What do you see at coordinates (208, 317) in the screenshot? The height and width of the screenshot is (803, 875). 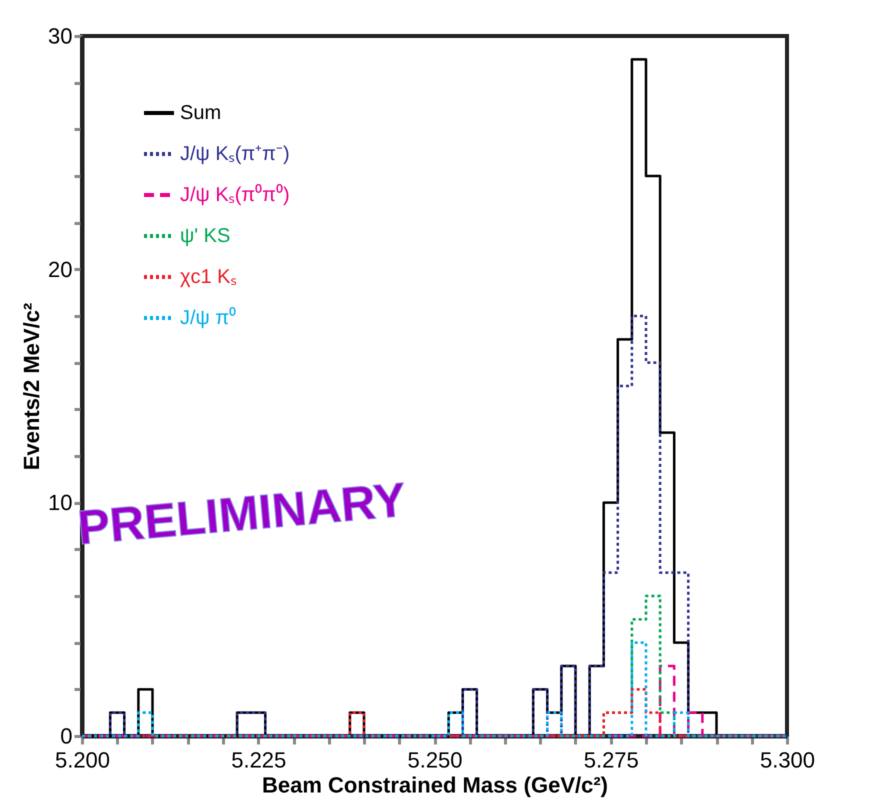 I see `legend-label: J/ψ π⁰` at bounding box center [208, 317].